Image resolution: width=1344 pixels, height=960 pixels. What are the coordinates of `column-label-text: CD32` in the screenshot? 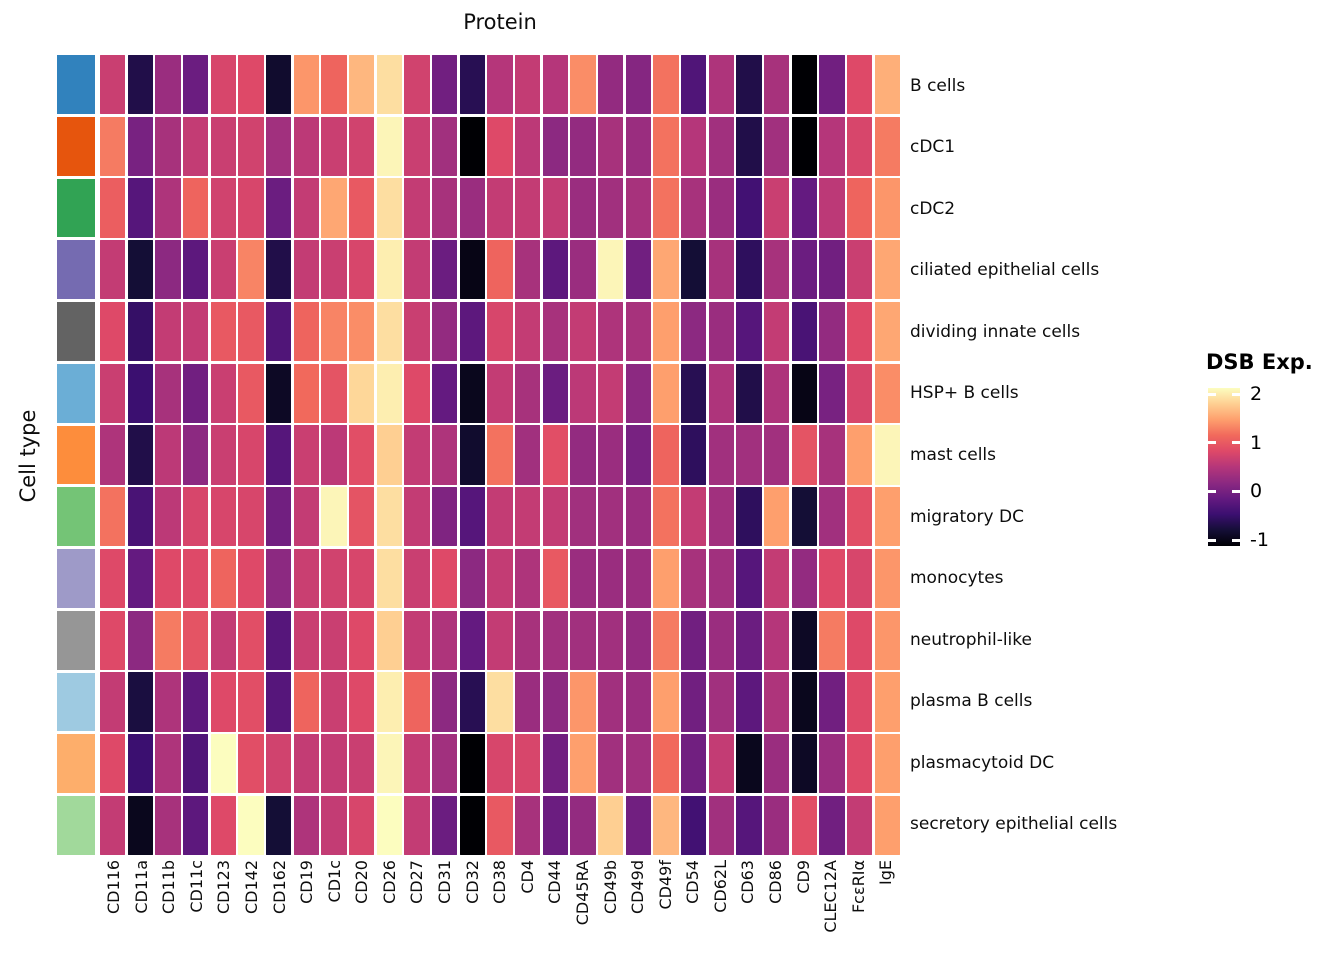 It's located at (472, 882).